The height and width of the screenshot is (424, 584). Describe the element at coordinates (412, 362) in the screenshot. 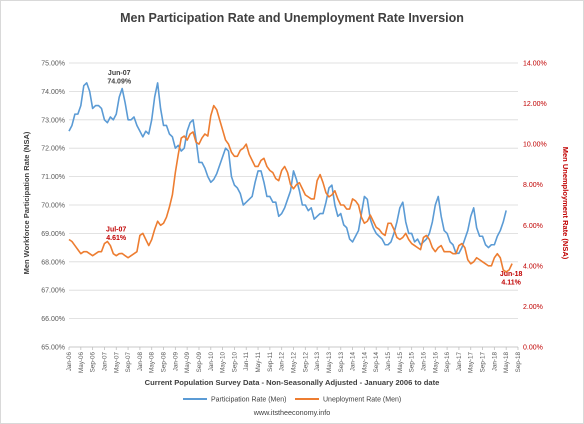

I see `x-tick-label-29: Sep-15` at that location.